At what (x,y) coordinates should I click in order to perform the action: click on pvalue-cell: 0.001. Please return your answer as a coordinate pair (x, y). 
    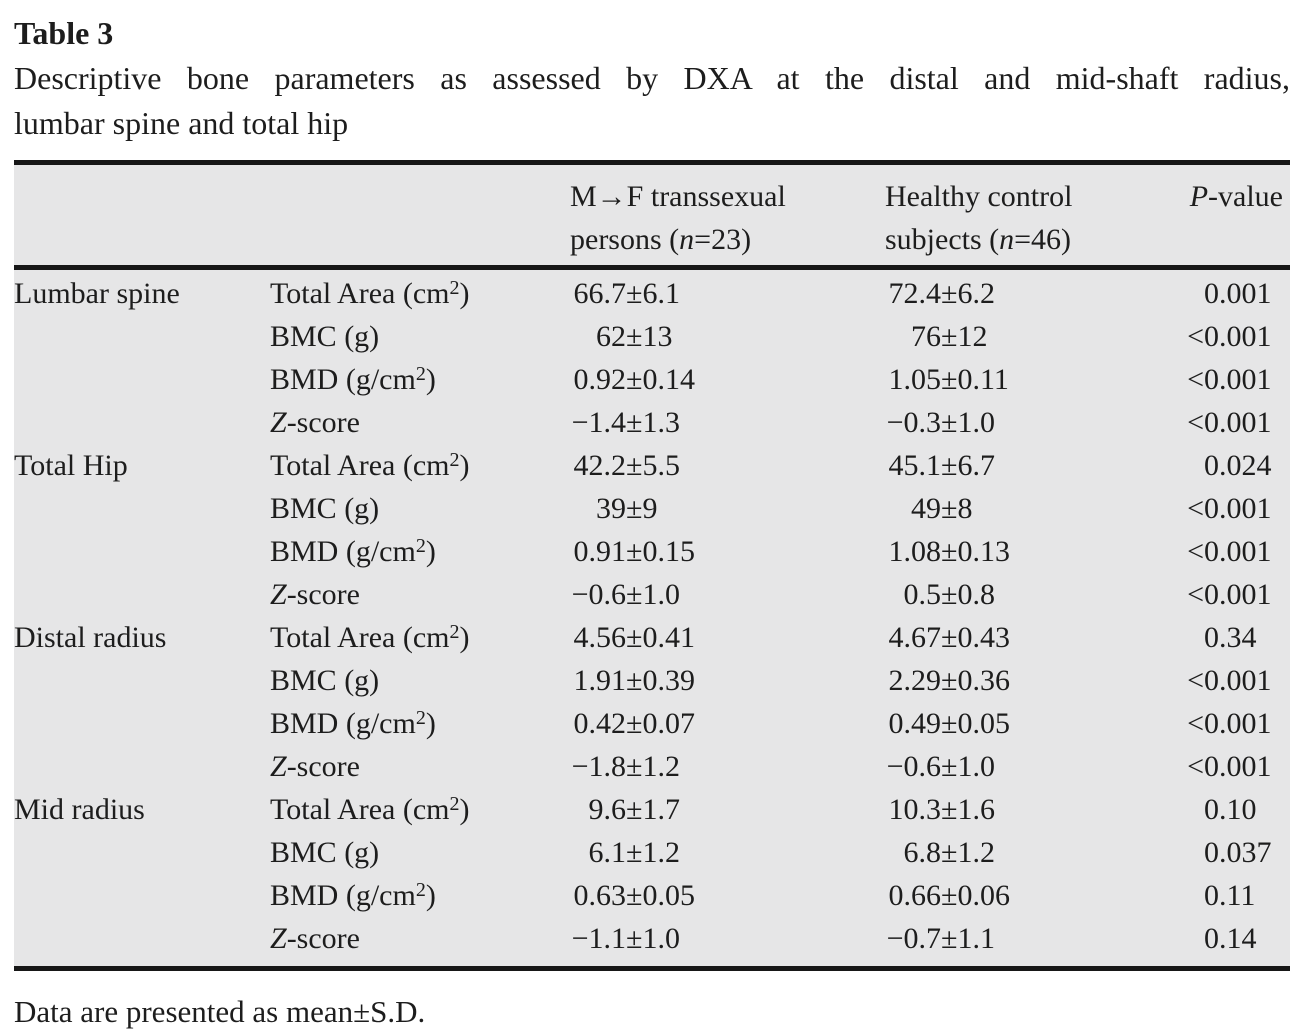
    Looking at the image, I should click on (1238, 293).